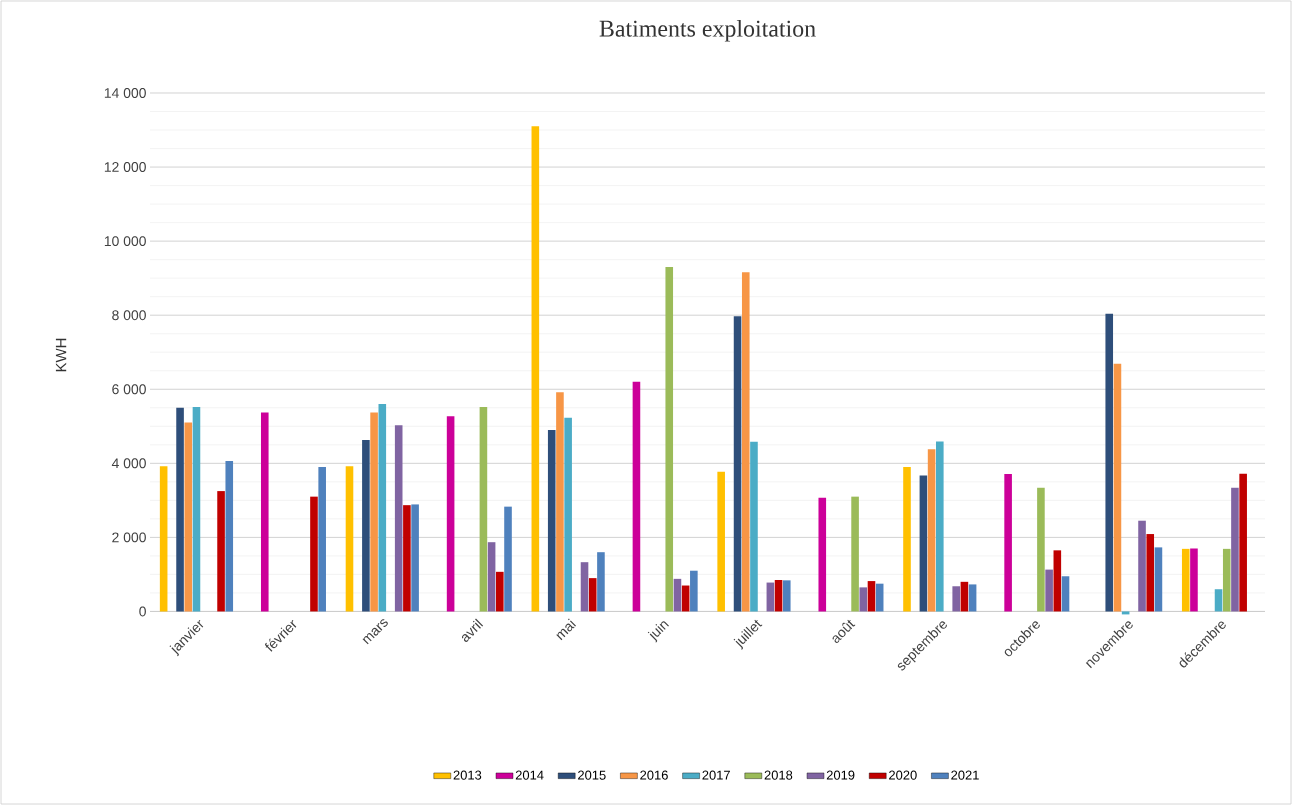 The image size is (1292, 805). I want to click on y-tick-label: 8 000, so click(129, 315).